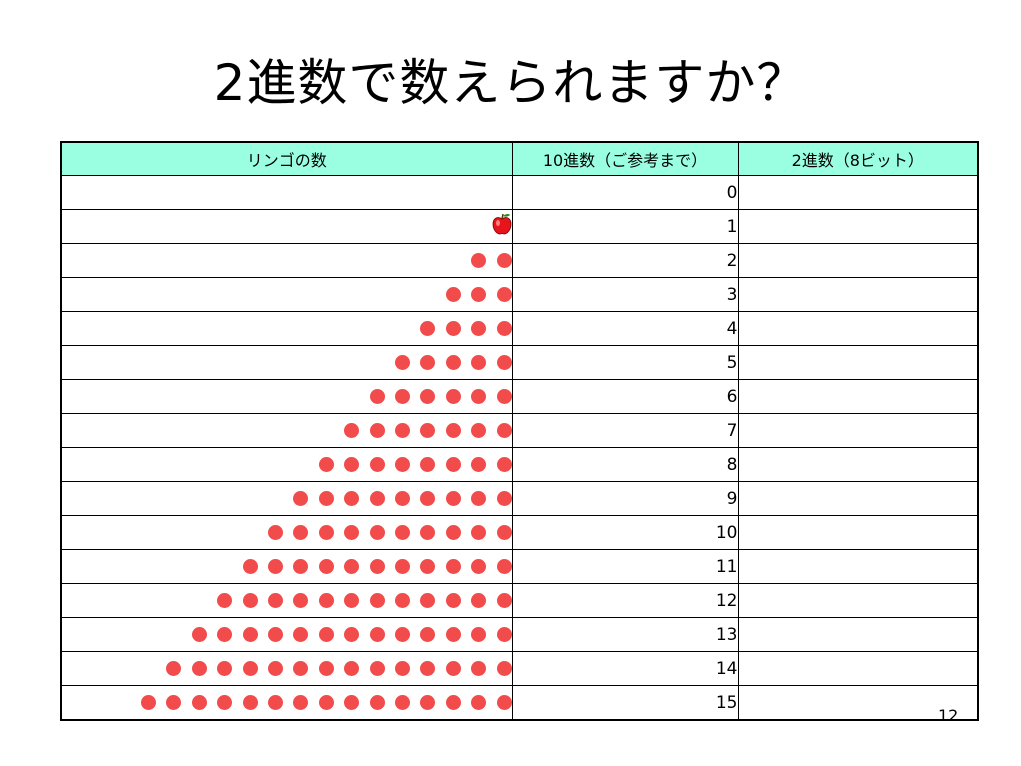 This screenshot has height=766, width=1021. I want to click on table-header-row: リンゴの数 10進数（ご参考まで） 2進数（8ビット）, so click(519, 158).